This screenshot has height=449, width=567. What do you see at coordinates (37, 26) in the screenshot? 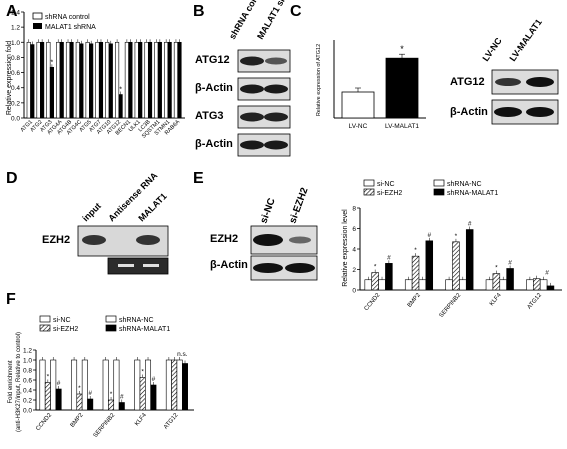
I see `legend-swatch-malat1-shrna` at bounding box center [37, 26].